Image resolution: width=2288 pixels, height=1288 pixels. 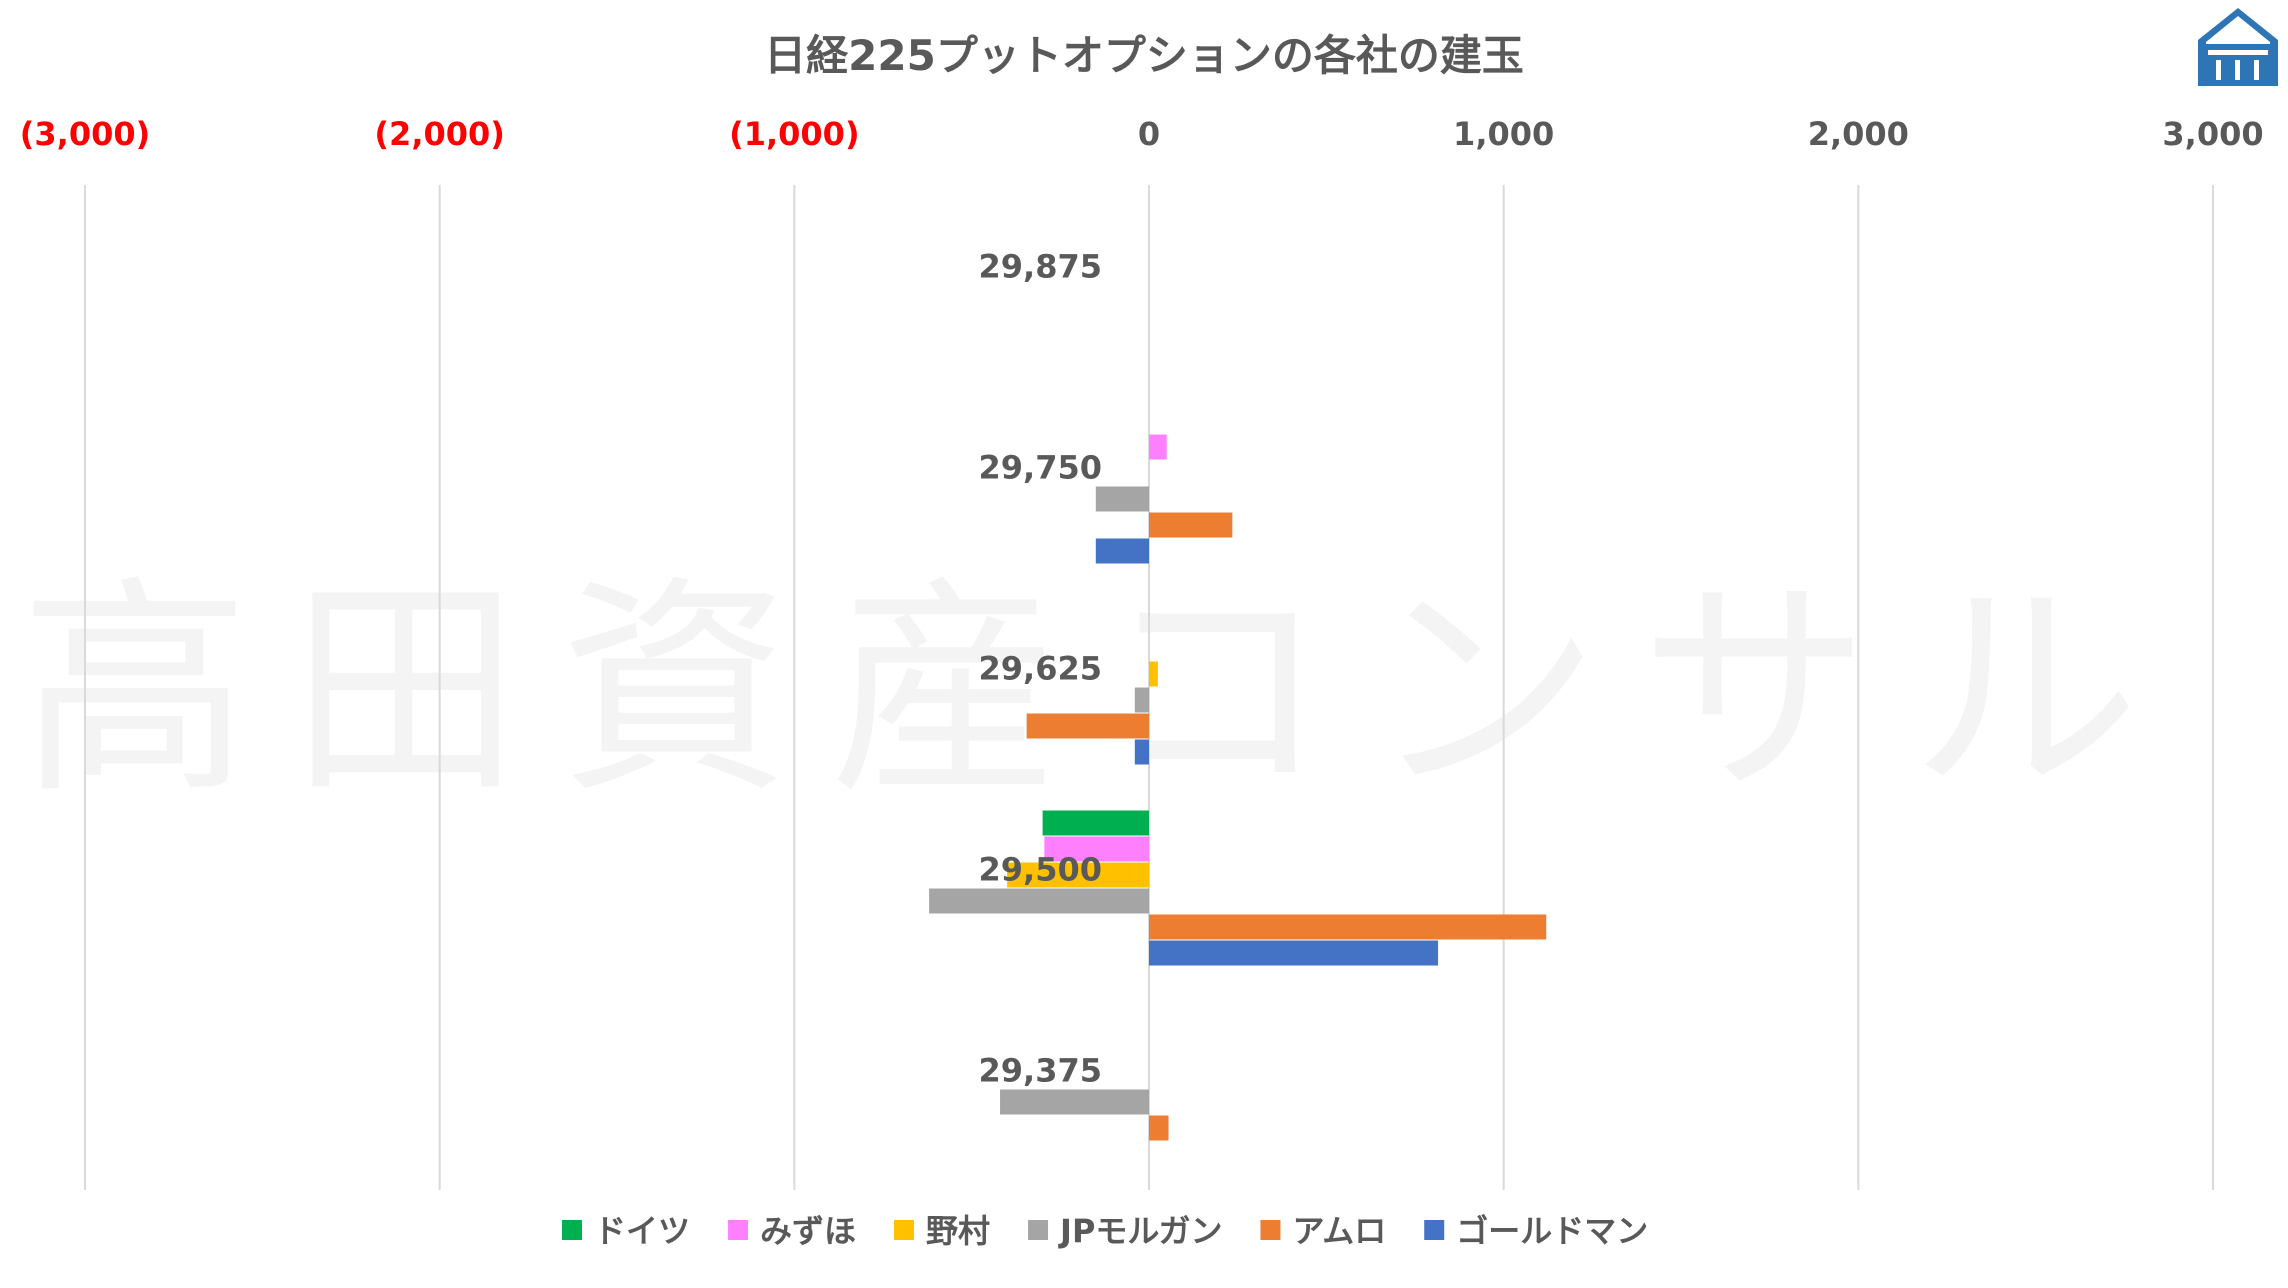 What do you see at coordinates (1149, 134) in the screenshot?
I see `x-tick-label: 0` at bounding box center [1149, 134].